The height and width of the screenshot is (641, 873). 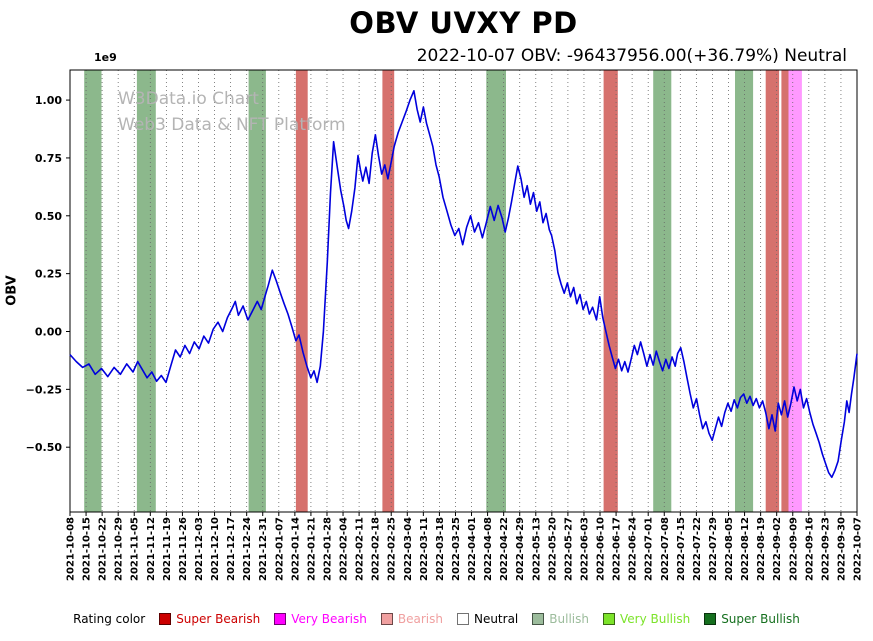 I want to click on x-tick-label: 2022-04-01, so click(x=472, y=549).